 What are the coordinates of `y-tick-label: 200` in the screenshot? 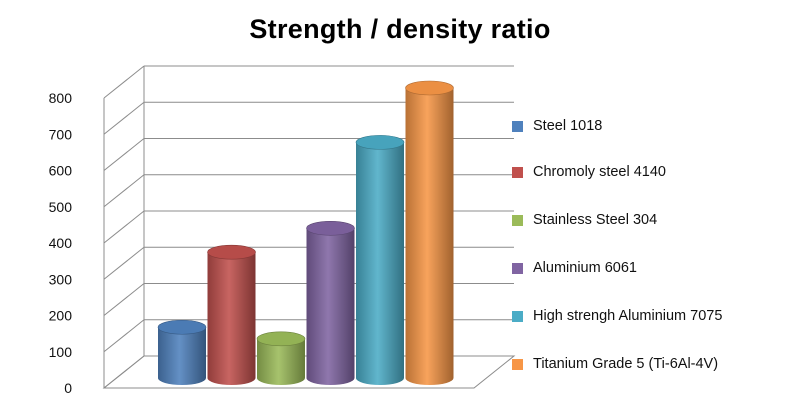 It's located at (61, 316).